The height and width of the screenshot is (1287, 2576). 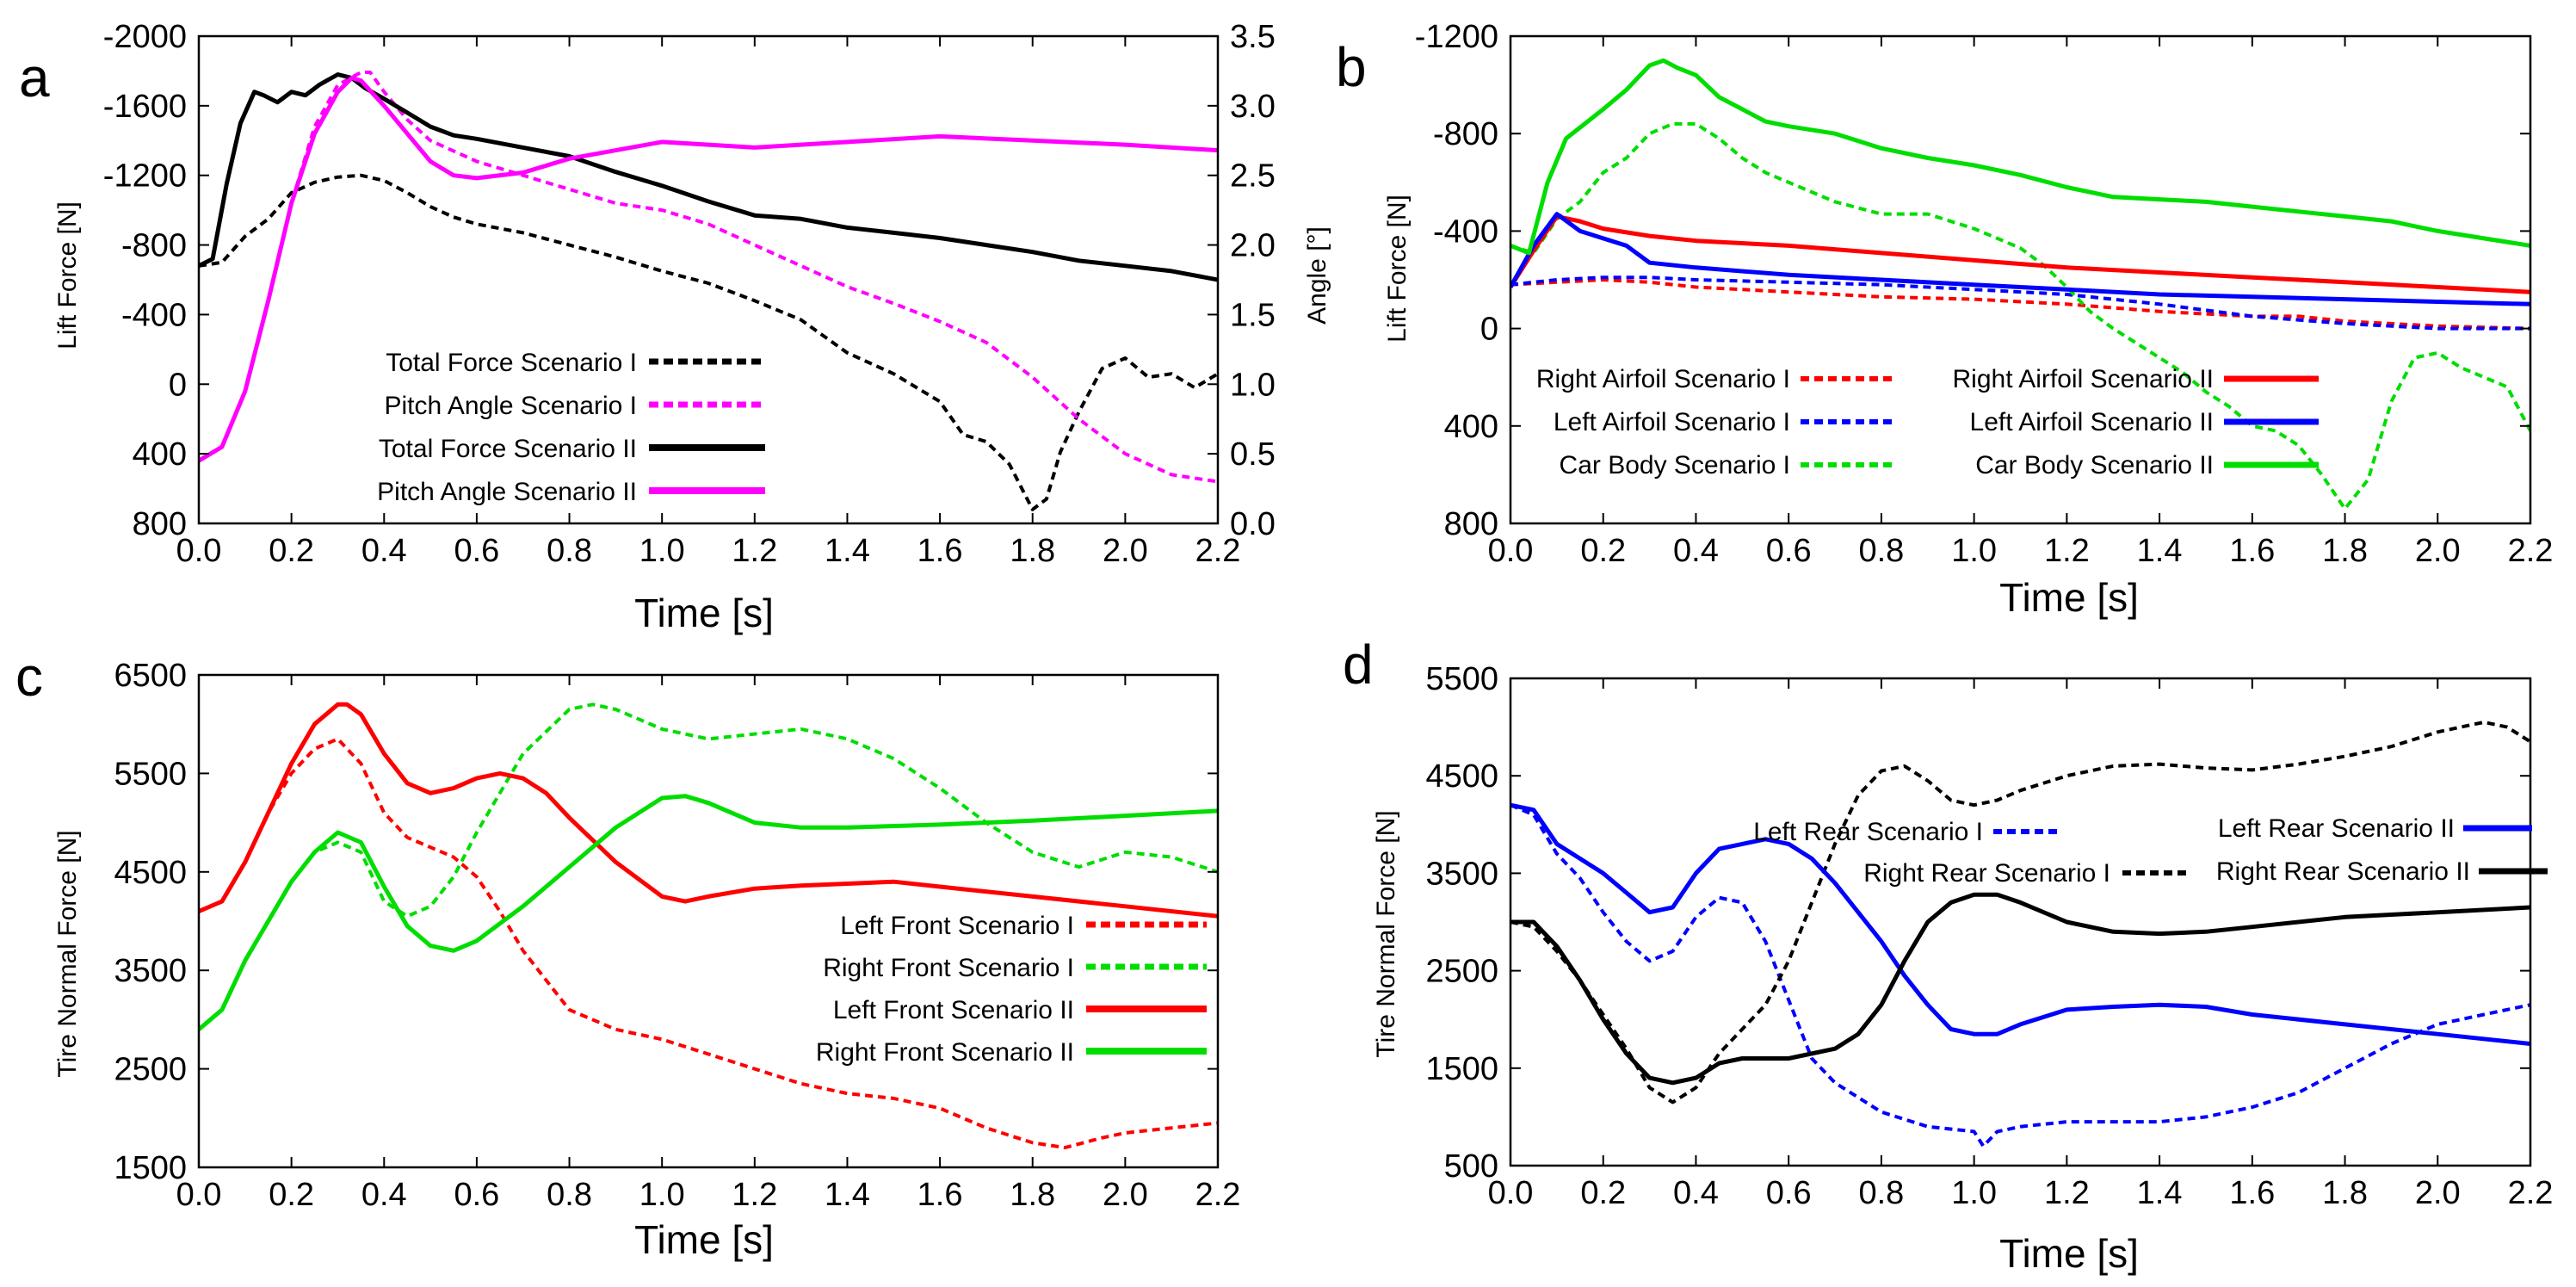 I want to click on legend-label: Right Airfoil Scenario I, so click(x=1663, y=379).